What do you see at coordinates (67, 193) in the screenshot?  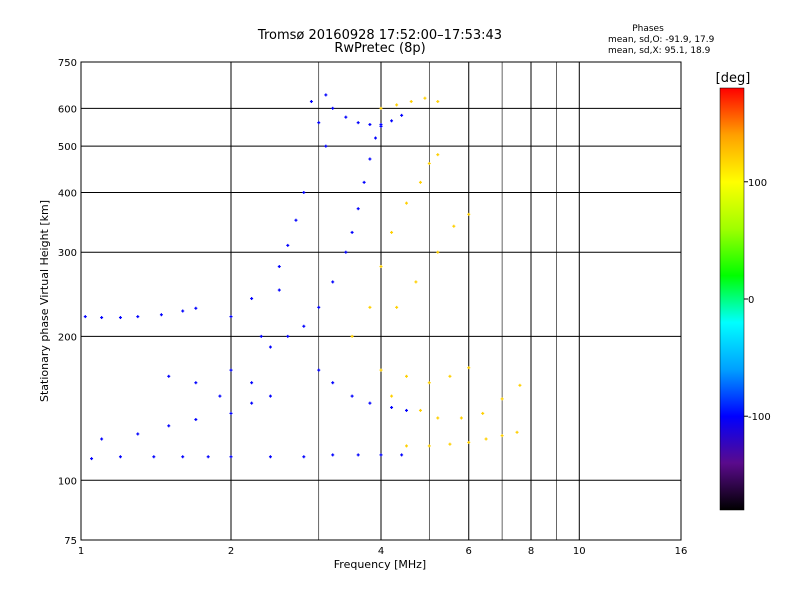 I see `y-tick-label: 400` at bounding box center [67, 193].